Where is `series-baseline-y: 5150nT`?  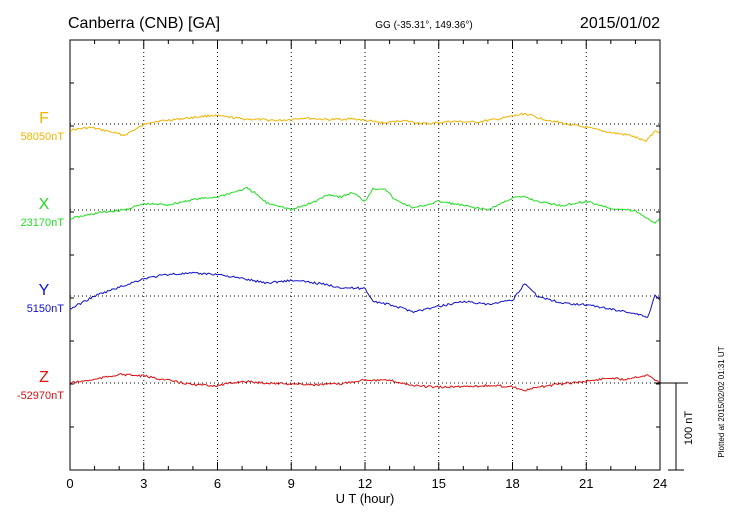
series-baseline-y: 5150nT is located at coordinates (46, 309).